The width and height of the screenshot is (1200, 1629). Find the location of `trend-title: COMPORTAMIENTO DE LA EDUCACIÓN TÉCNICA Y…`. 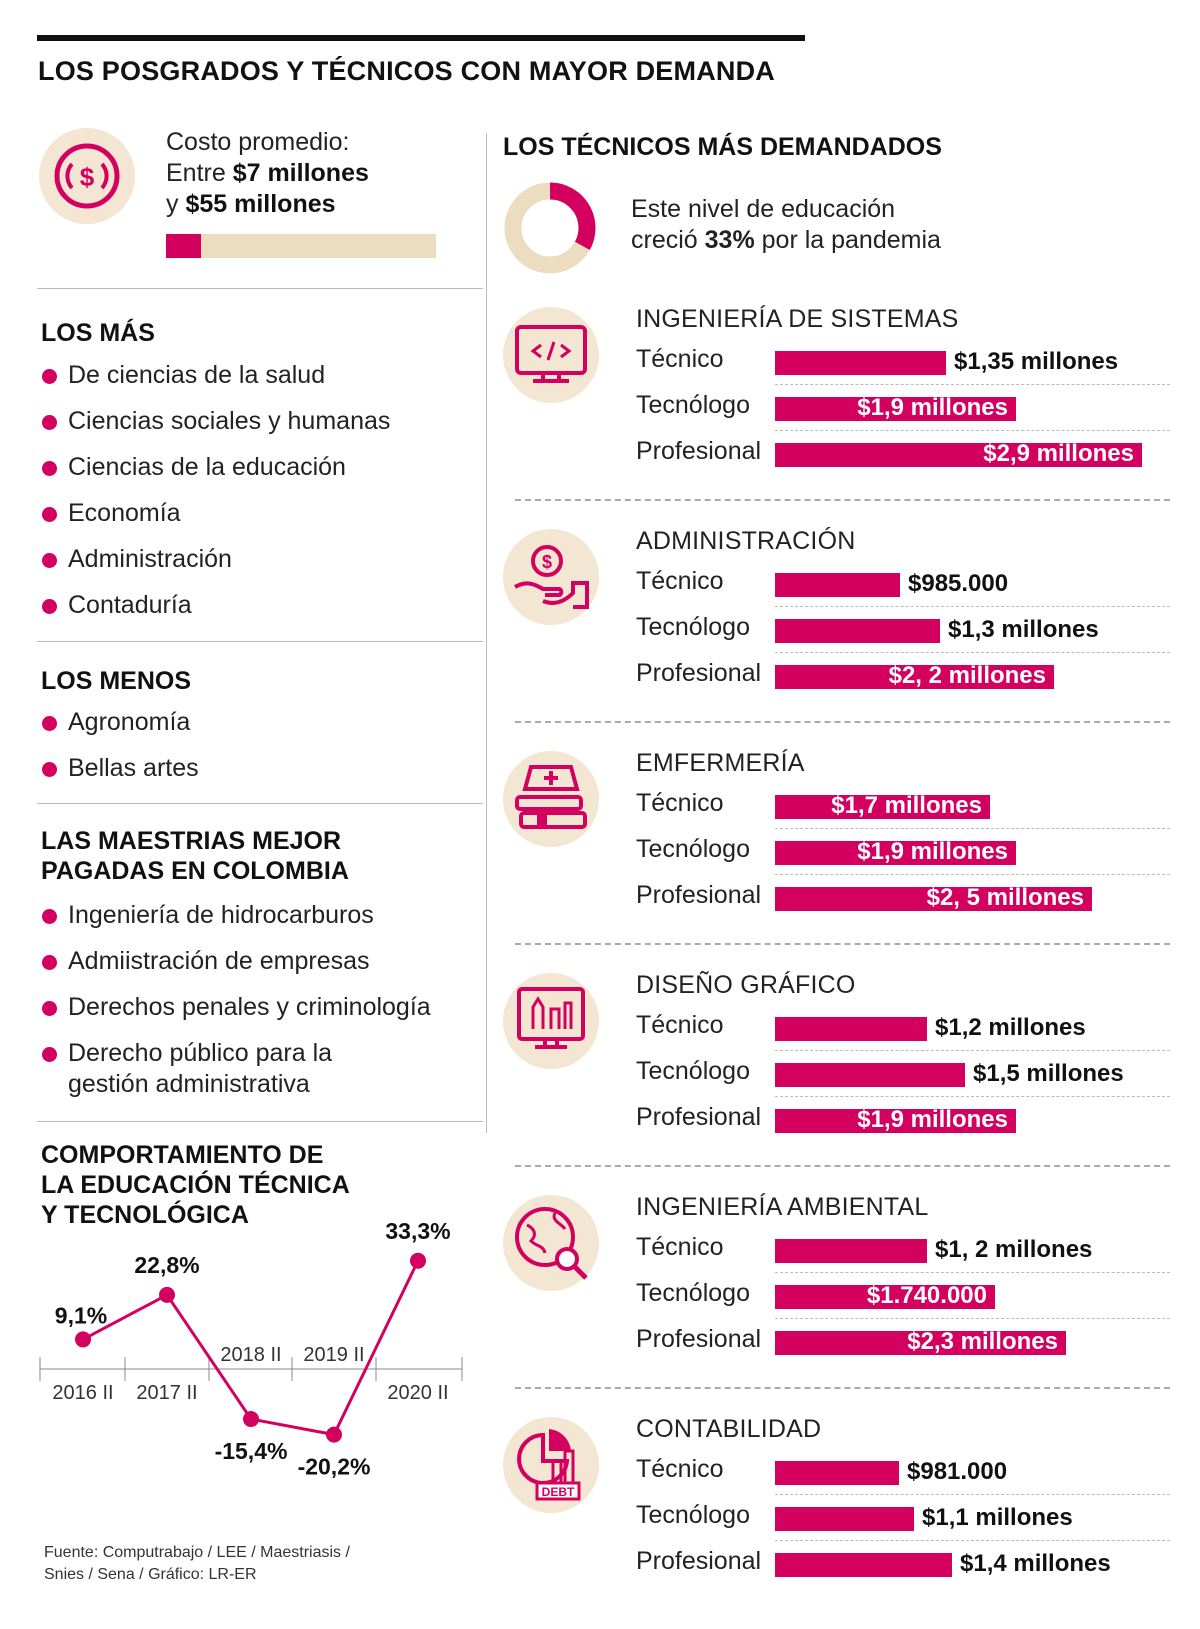

trend-title: COMPORTAMIENTO DE LA EDUCACIÓN TÉCNICA Y… is located at coordinates (195, 1185).